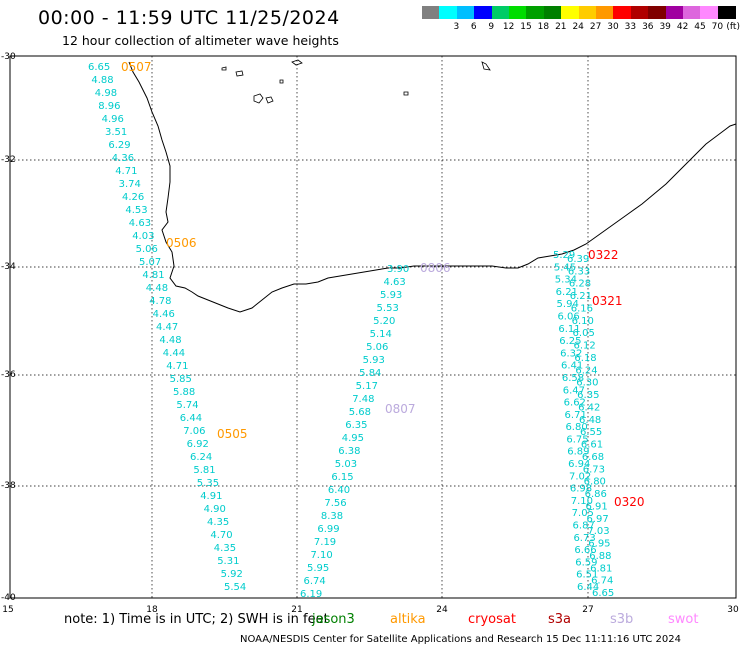  Describe the element at coordinates (314, 581) in the screenshot. I see `track-value-middle: 6.74` at that location.